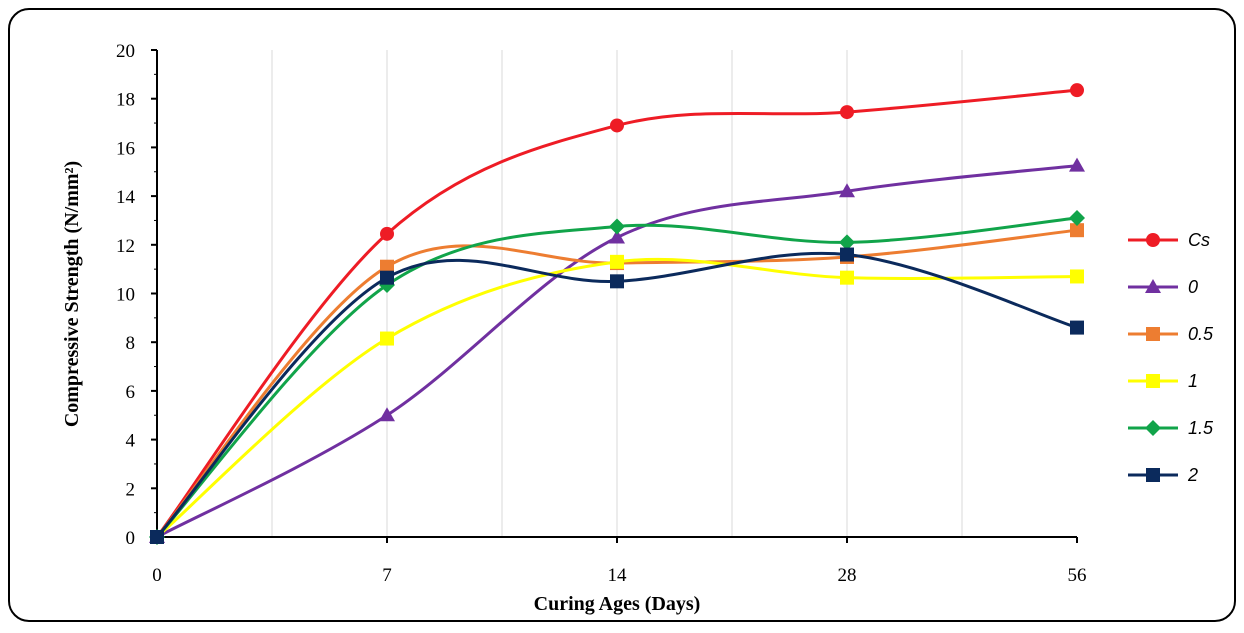 This screenshot has height=633, width=1244. What do you see at coordinates (125, 51) in the screenshot?
I see `y-tick-label: 20` at bounding box center [125, 51].